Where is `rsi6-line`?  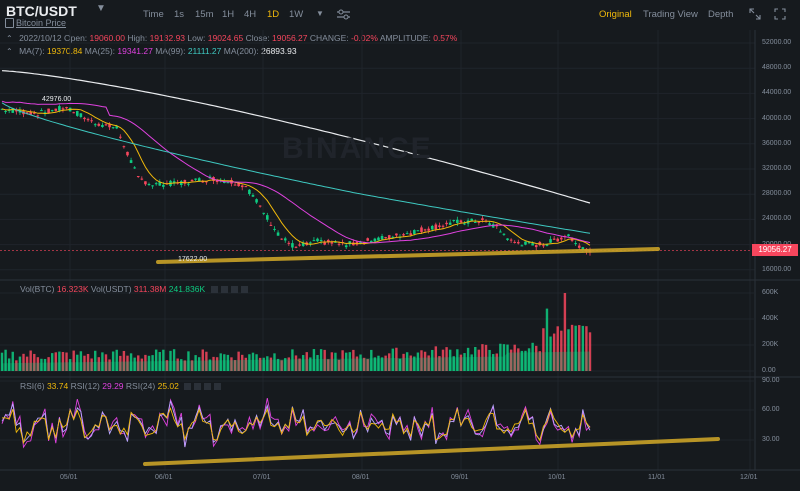 rsi6-line is located at coordinates (296, 424).